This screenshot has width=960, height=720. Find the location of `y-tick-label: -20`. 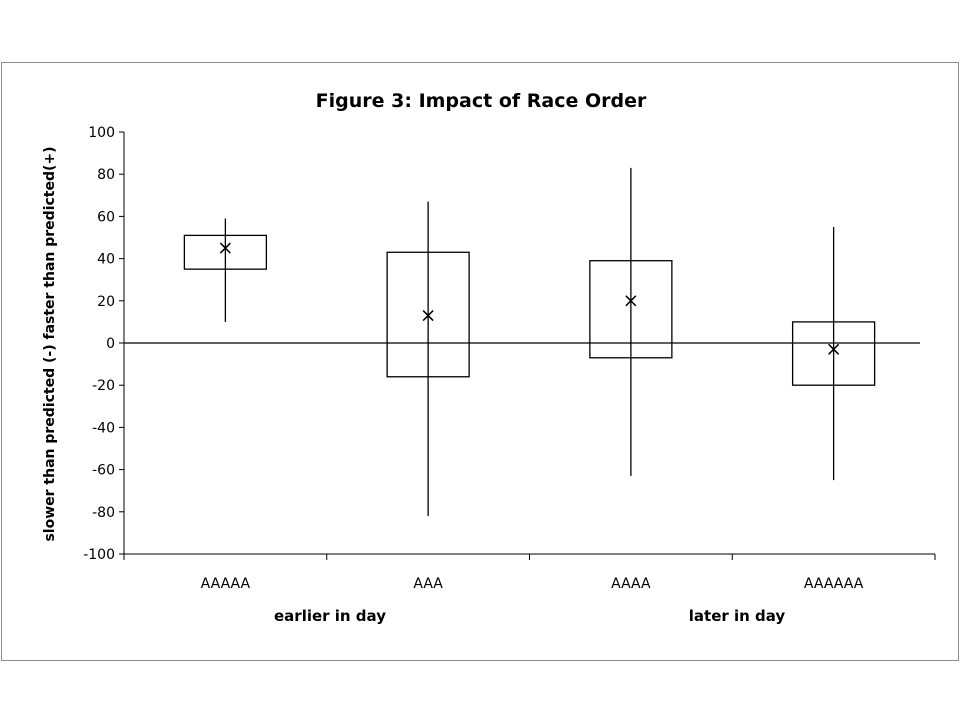

y-tick-label: -20 is located at coordinates (103, 386).